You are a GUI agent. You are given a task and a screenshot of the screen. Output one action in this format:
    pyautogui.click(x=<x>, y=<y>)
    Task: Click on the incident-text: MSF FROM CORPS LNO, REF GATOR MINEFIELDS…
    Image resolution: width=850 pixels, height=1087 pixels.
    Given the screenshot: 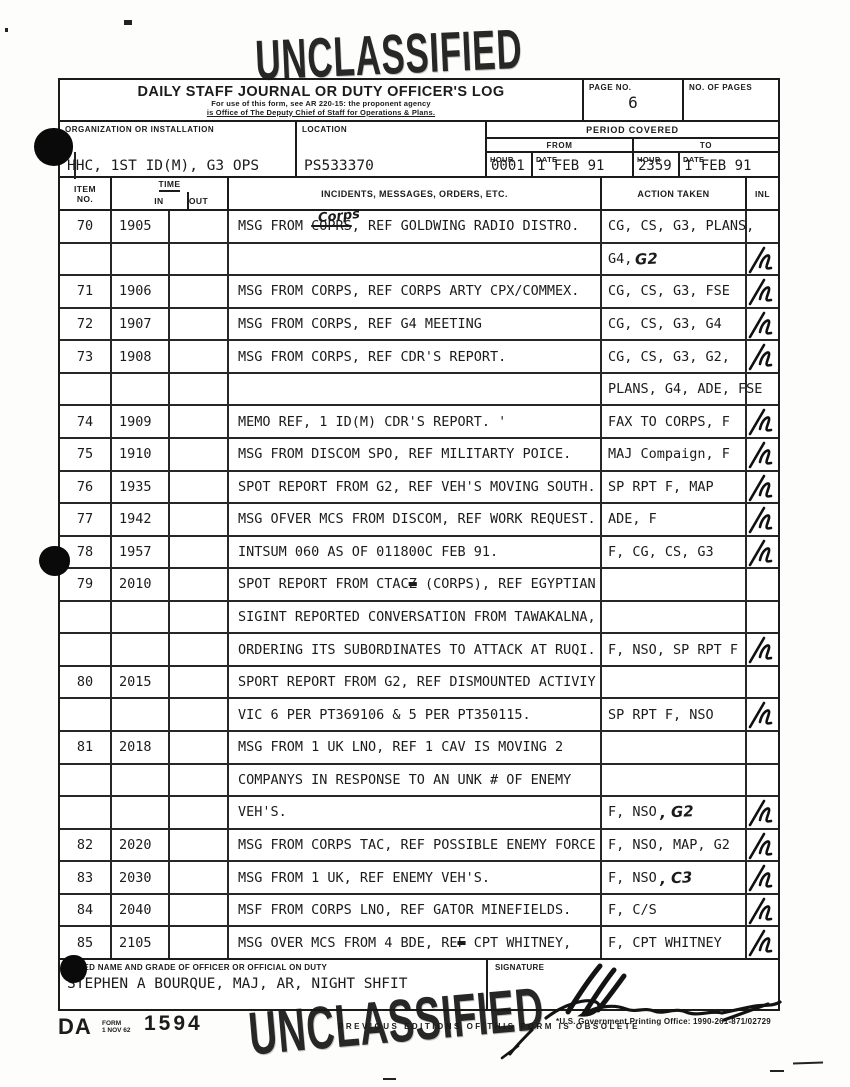 What is the action you would take?
    pyautogui.click(x=405, y=910)
    